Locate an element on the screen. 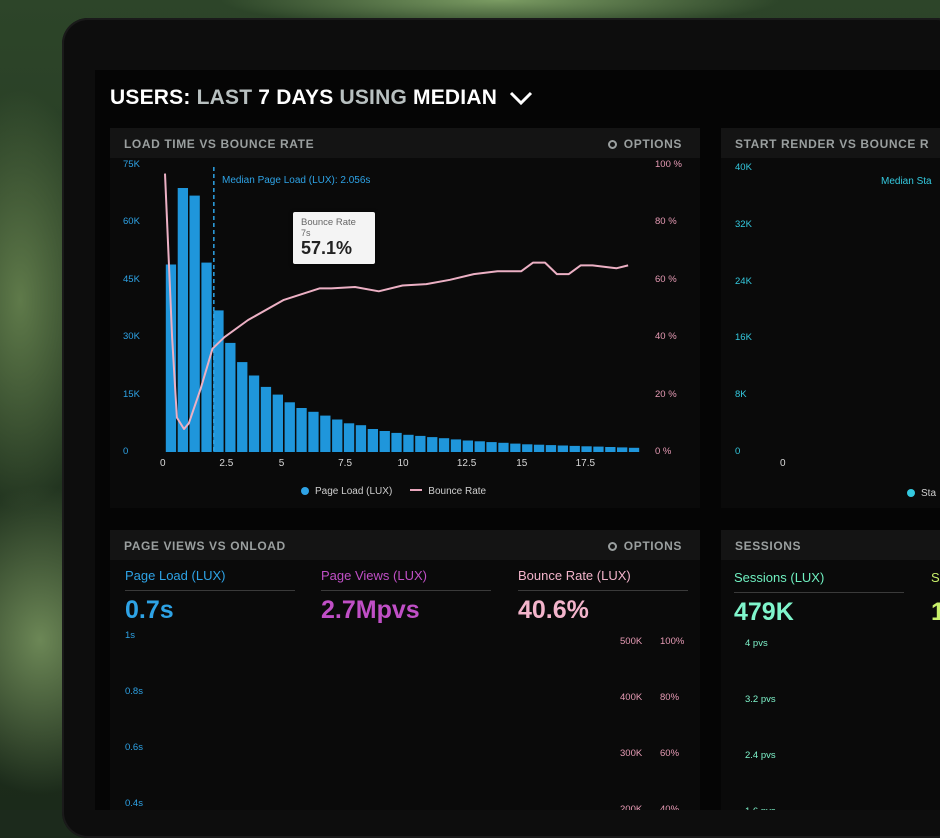 Image resolution: width=940 pixels, height=838 pixels. y-tick-left: 4 pvs is located at coordinates (756, 643).